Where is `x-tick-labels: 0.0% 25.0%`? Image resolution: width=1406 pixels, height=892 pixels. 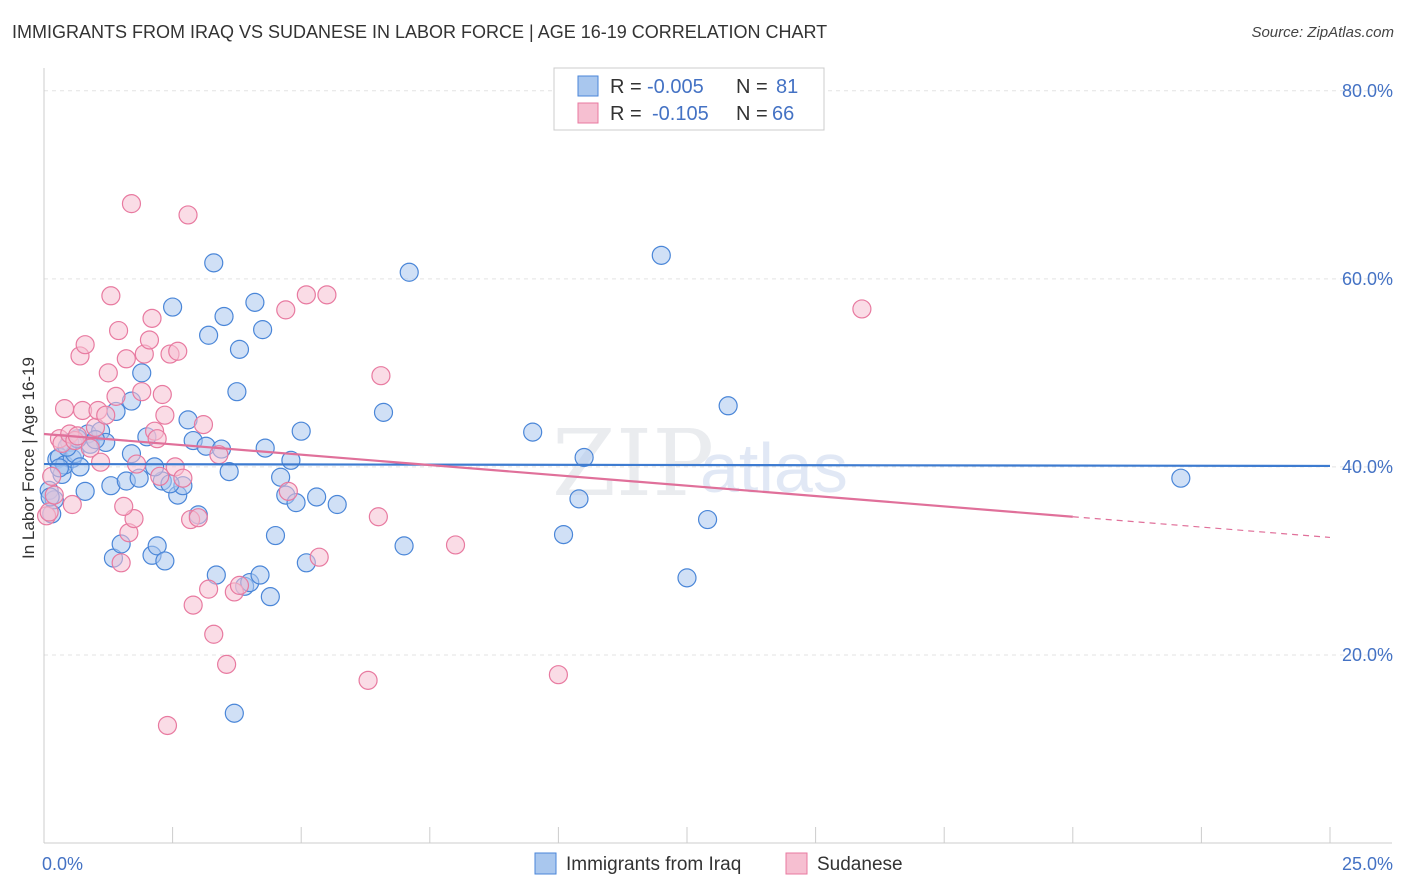
x-tick-labels: 0.0% 25.0% is located at coordinates (717, 864).